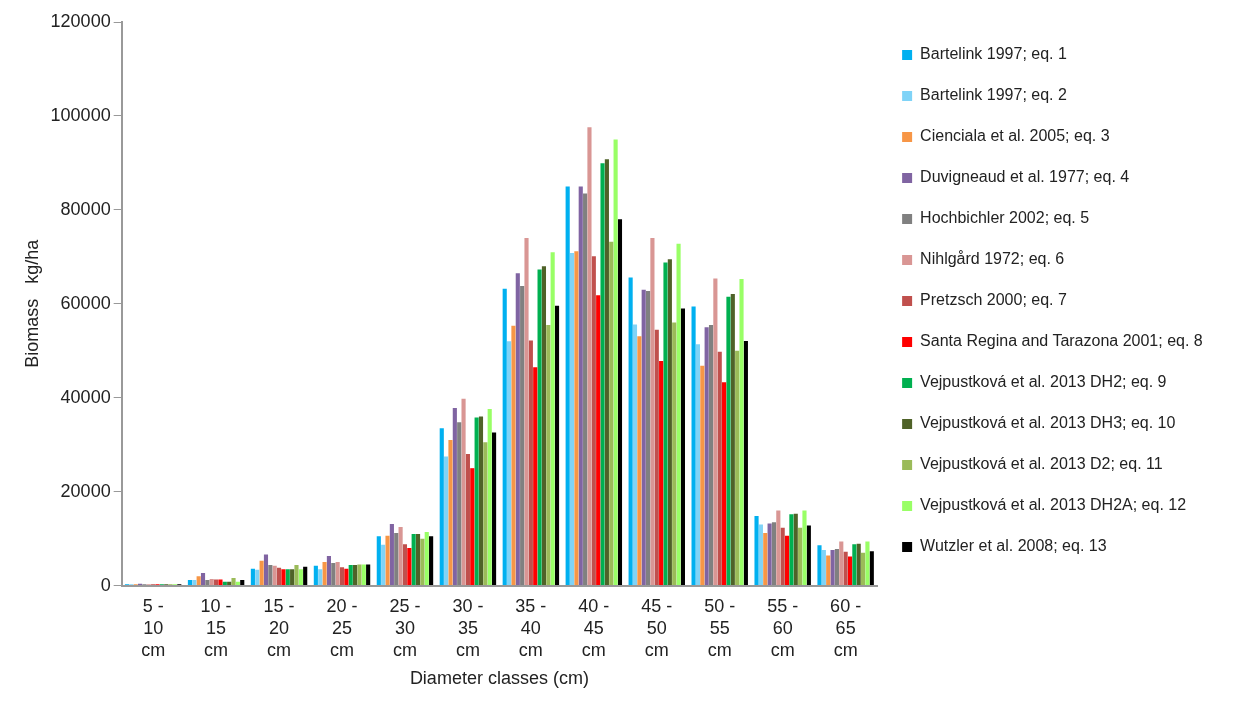 Image resolution: width=1235 pixels, height=707 pixels. Describe the element at coordinates (1048, 423) in the screenshot. I see `legend-label: Vejpustková et al. 2013 DH3; eq. 10` at that location.